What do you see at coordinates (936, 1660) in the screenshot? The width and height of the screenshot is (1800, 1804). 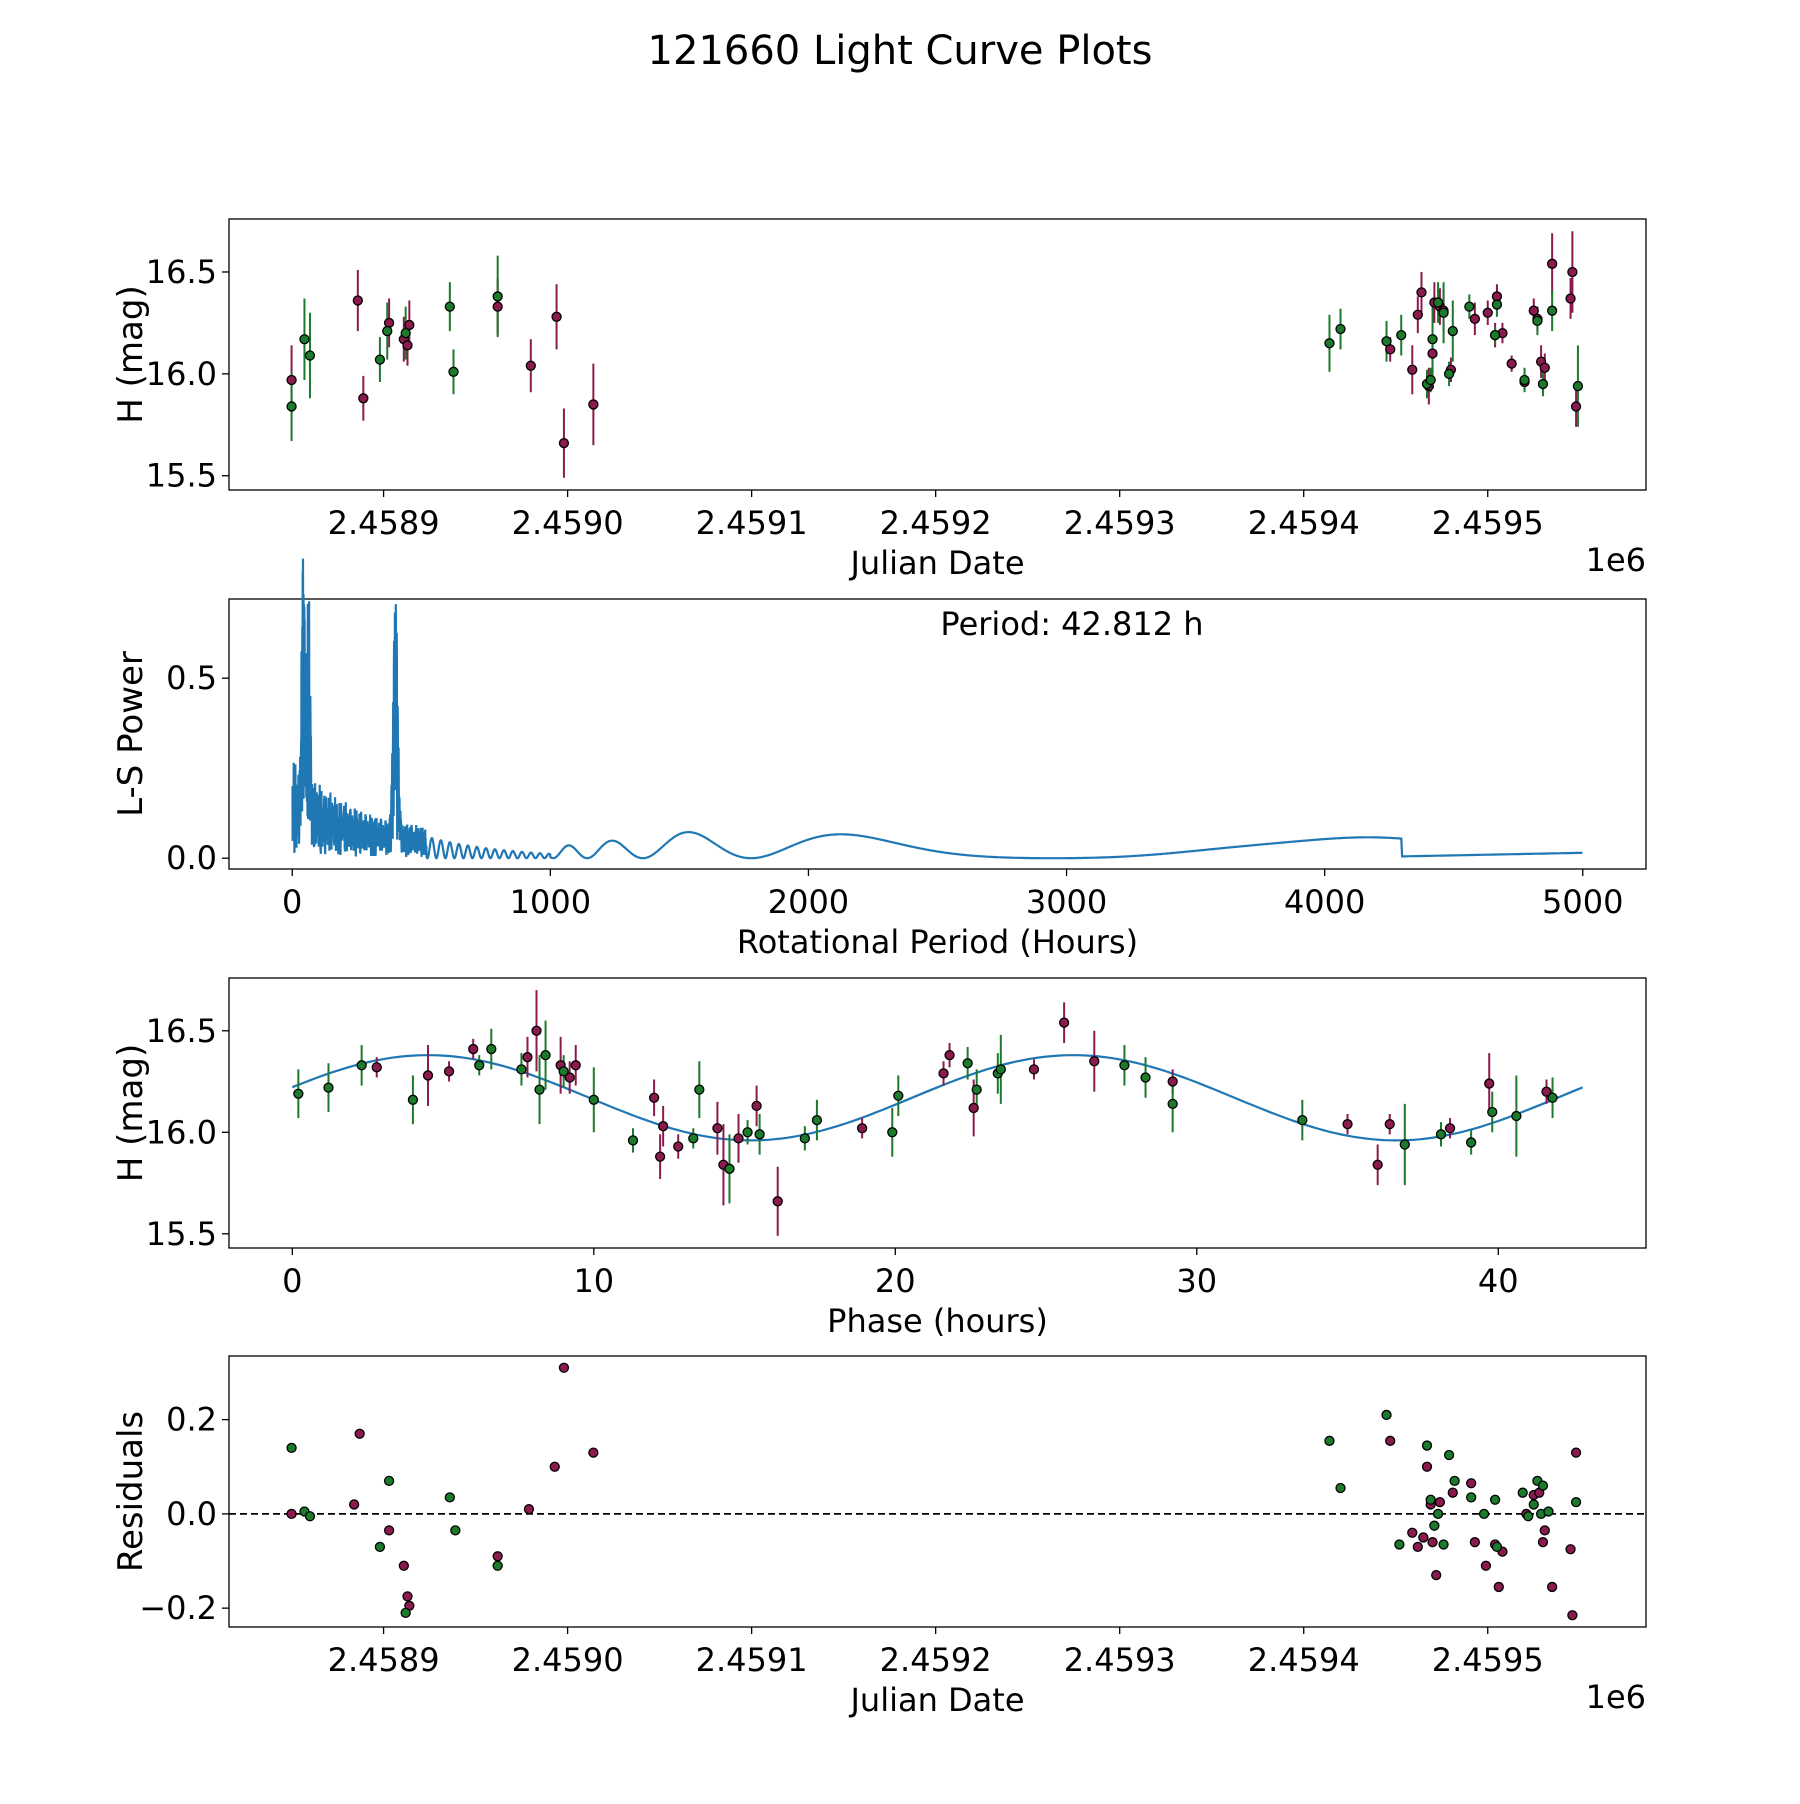 I see `x-tick-label: 2.4592` at bounding box center [936, 1660].